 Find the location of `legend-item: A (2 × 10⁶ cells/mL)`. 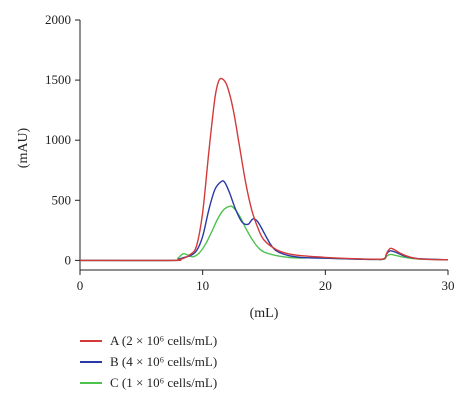

legend-item: A (2 × 10⁶ cells/mL) is located at coordinates (148, 340).